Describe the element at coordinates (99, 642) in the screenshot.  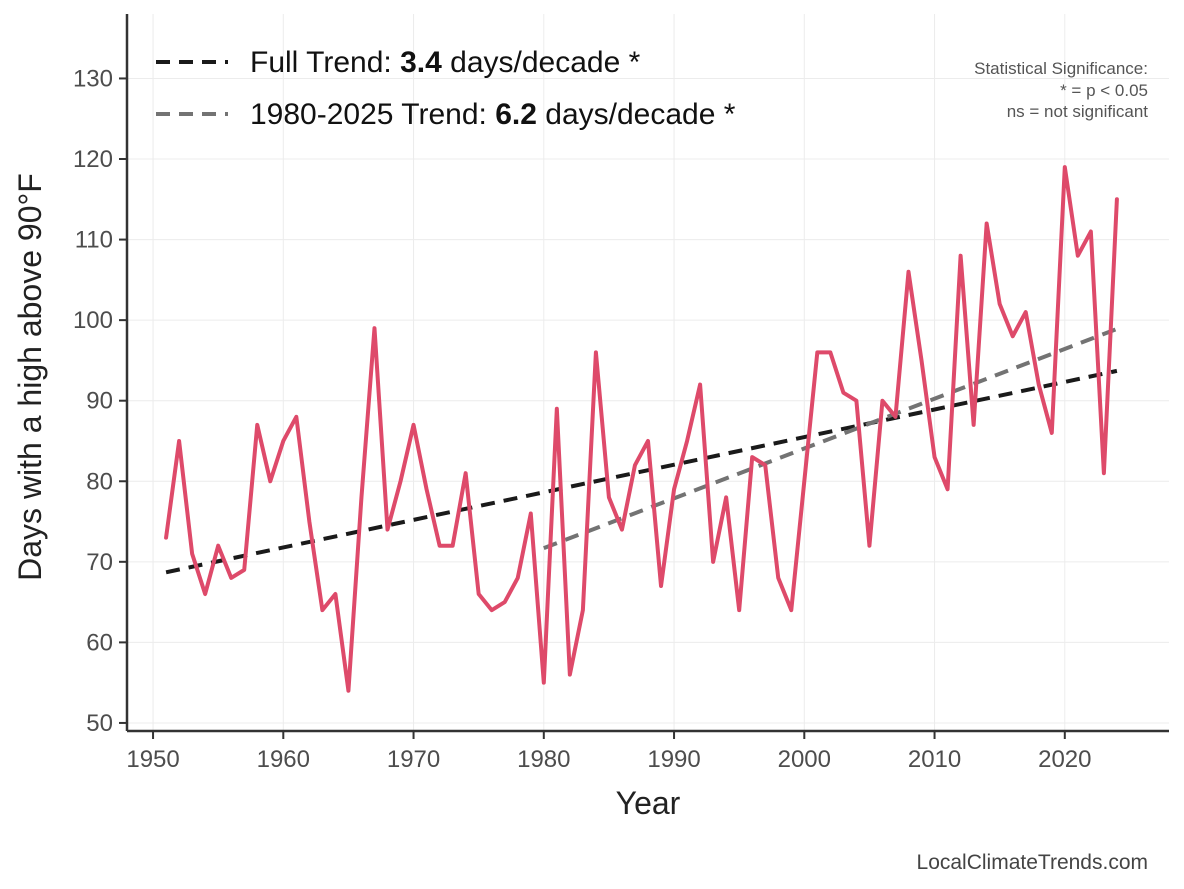
I see `y-tick-label: 60` at that location.